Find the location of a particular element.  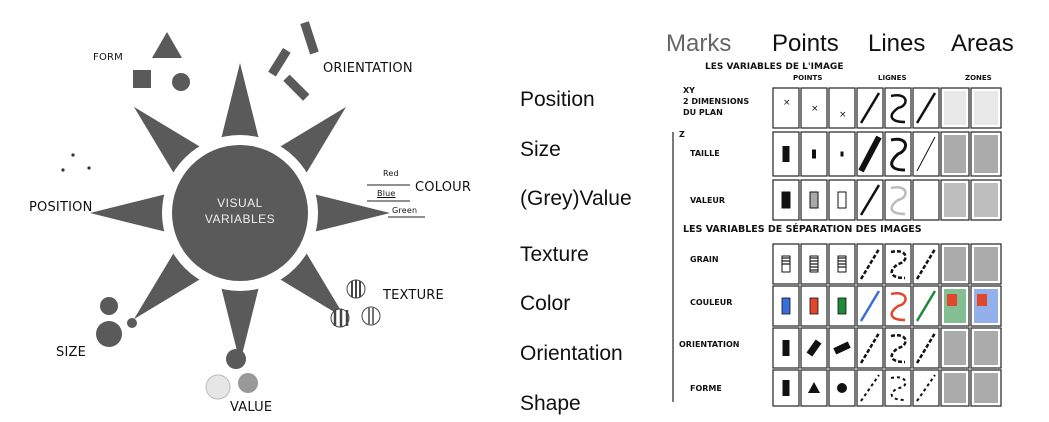

form-square-icon is located at coordinates (142, 79).